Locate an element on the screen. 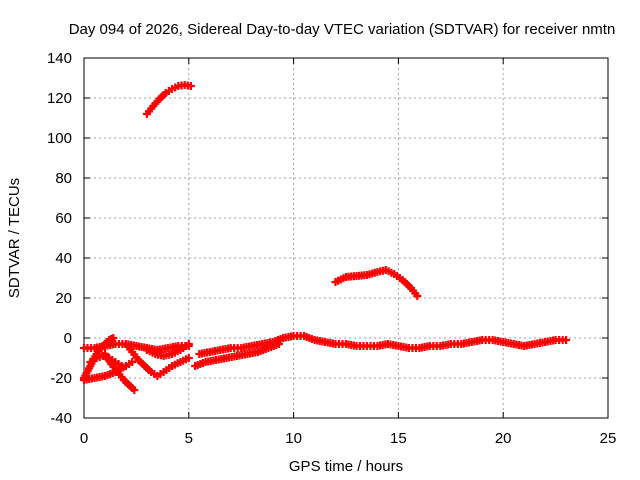 The image size is (640, 480). series-arc-mid is located at coordinates (376, 283).